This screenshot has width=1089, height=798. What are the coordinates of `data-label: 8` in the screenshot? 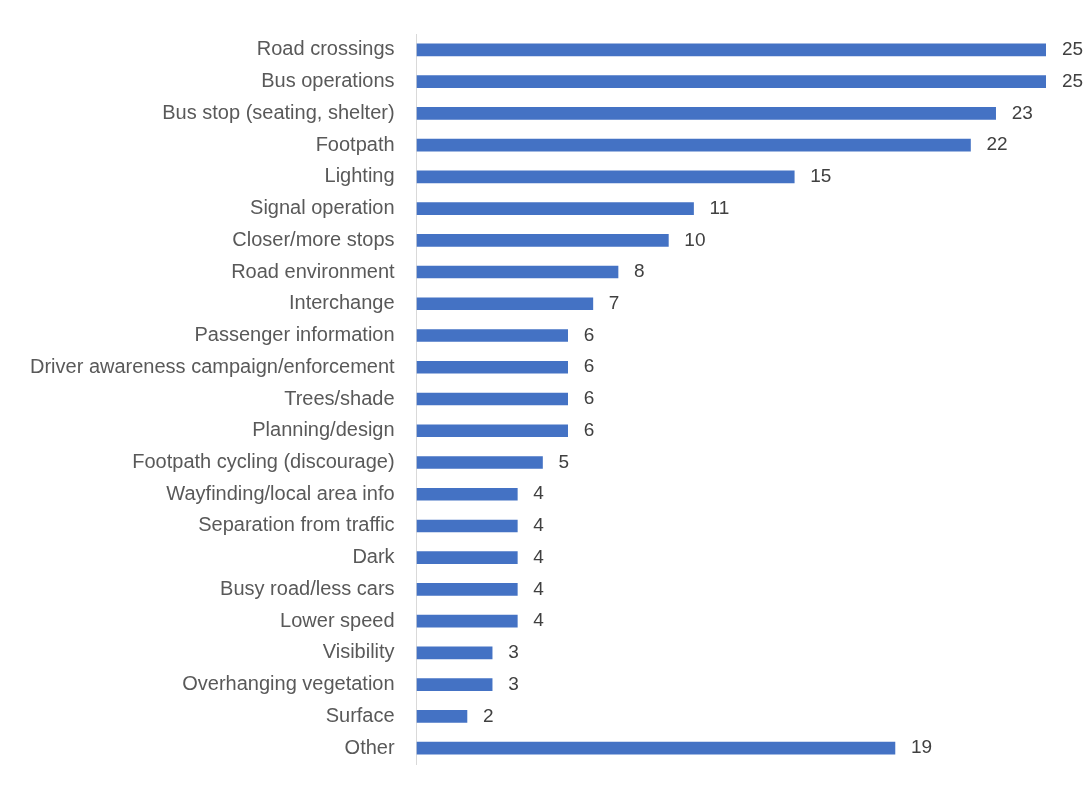 It's located at (639, 271).